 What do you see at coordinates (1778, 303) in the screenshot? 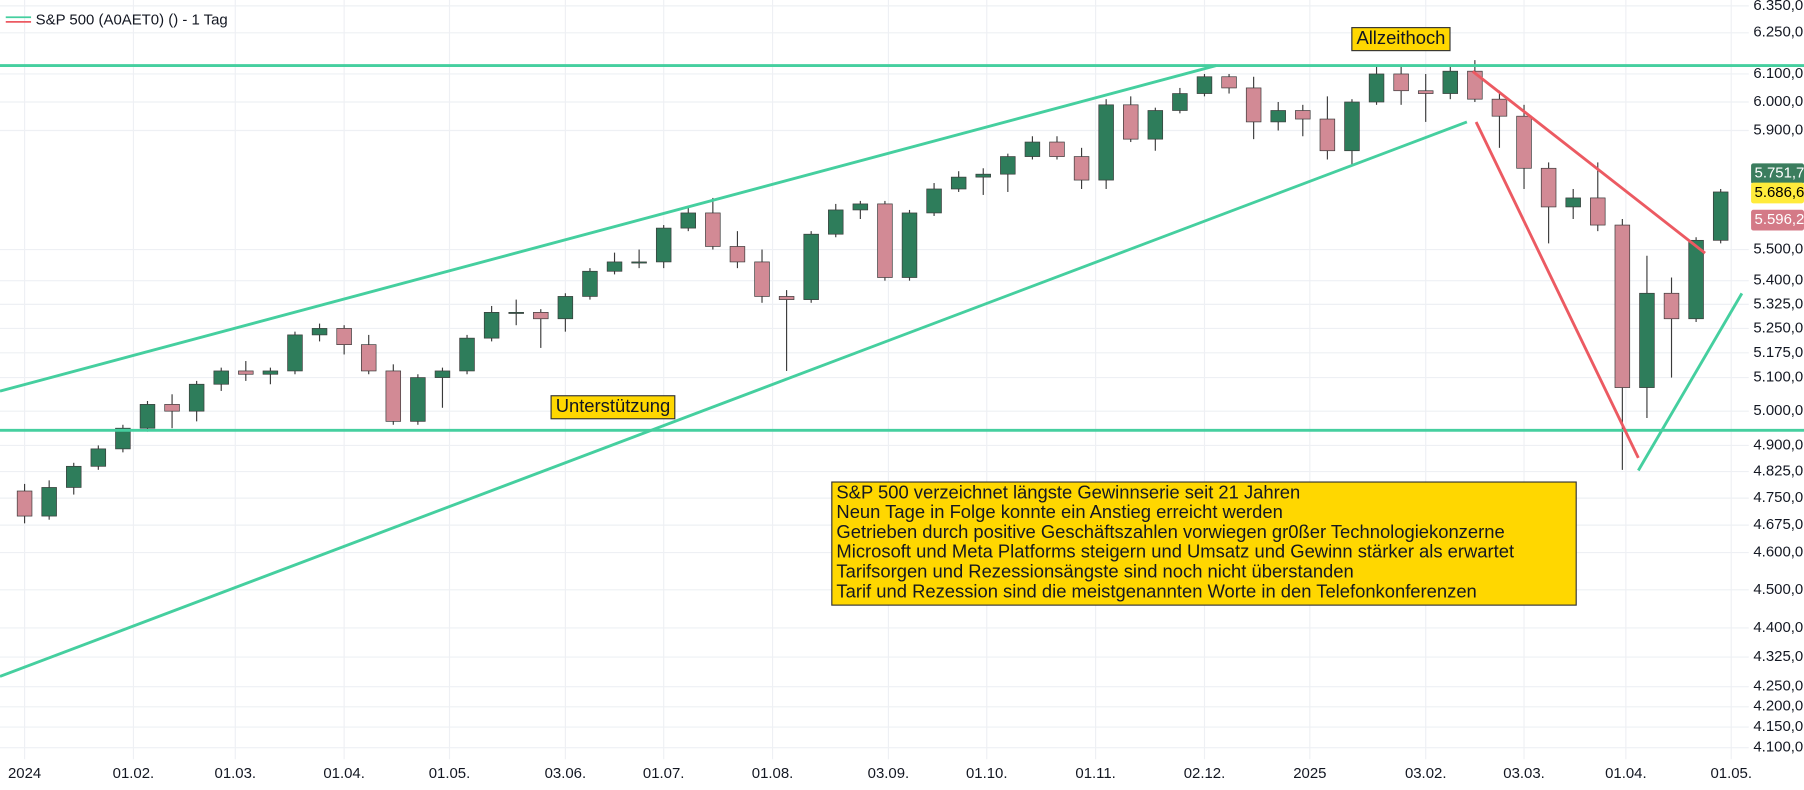
I see `y-tick-label: 5.325,0` at bounding box center [1778, 303].